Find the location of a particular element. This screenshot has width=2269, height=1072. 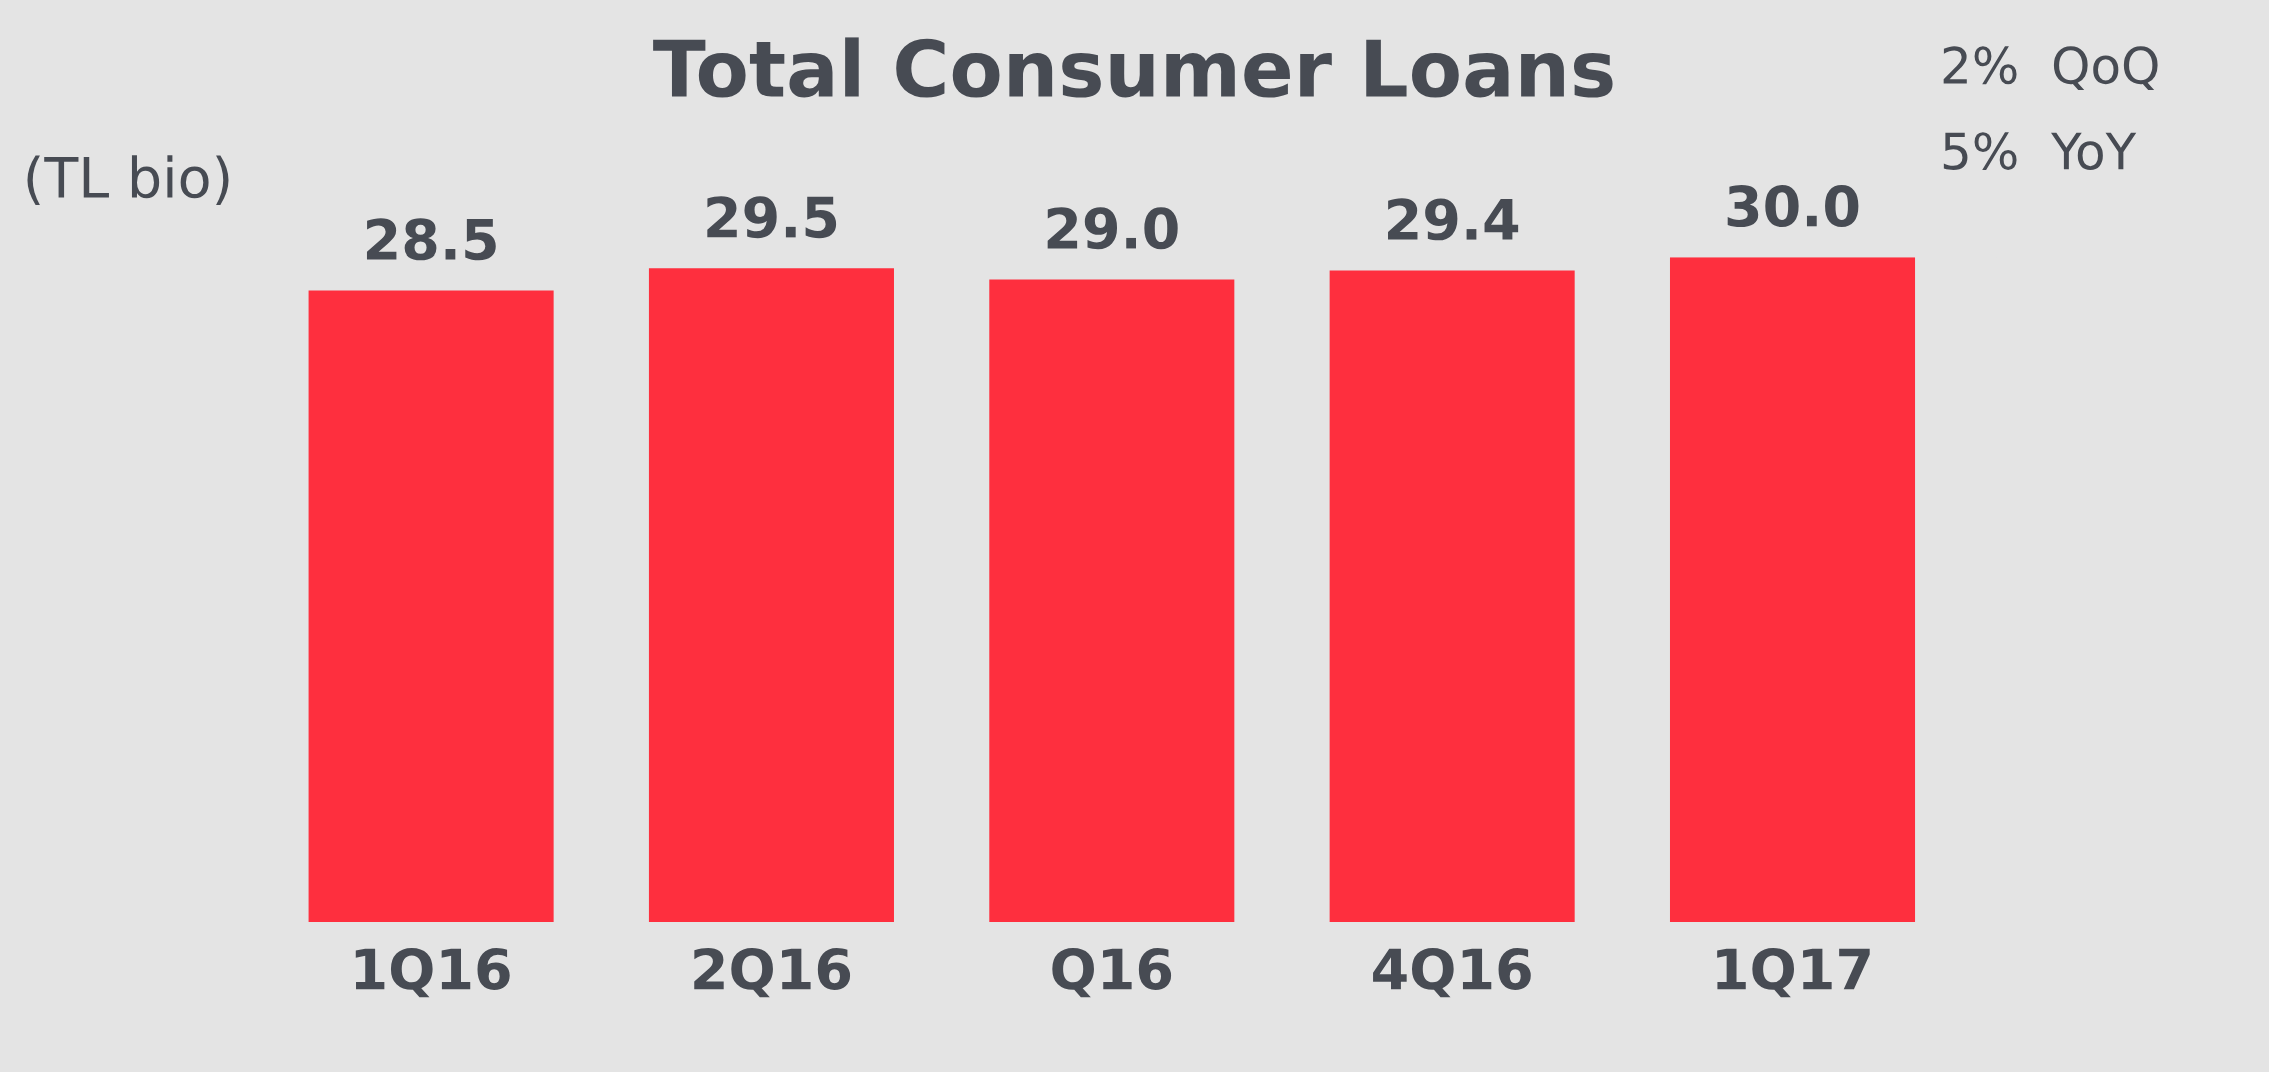

x-tick-label: 2Q16 is located at coordinates (772, 972).